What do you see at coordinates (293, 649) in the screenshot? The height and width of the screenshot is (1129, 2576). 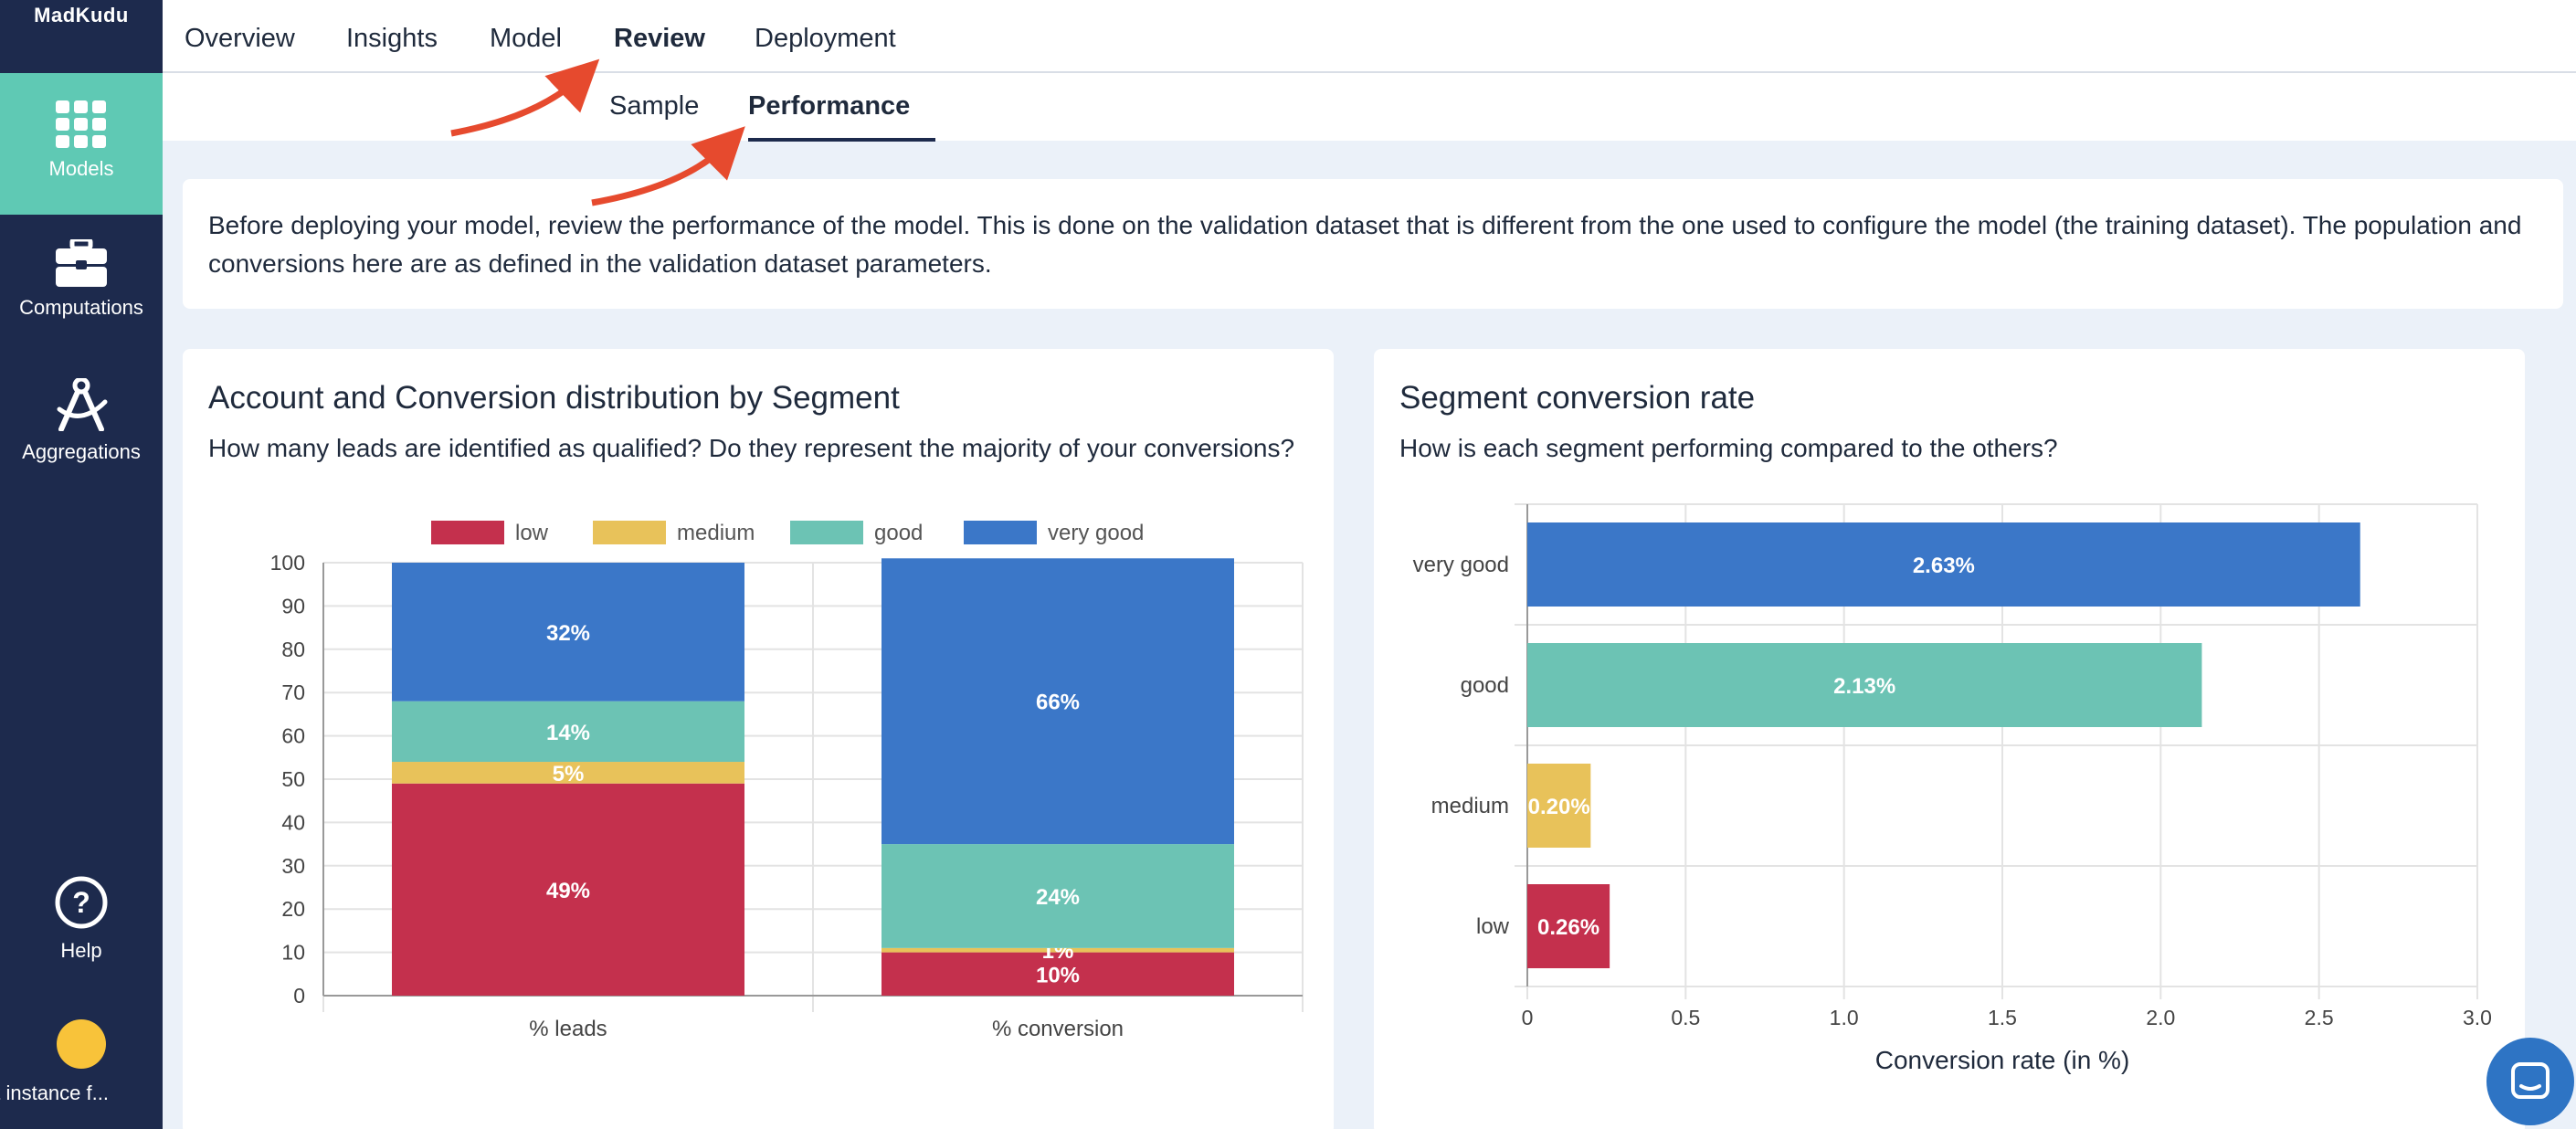 I see `y-tick-label: 80` at bounding box center [293, 649].